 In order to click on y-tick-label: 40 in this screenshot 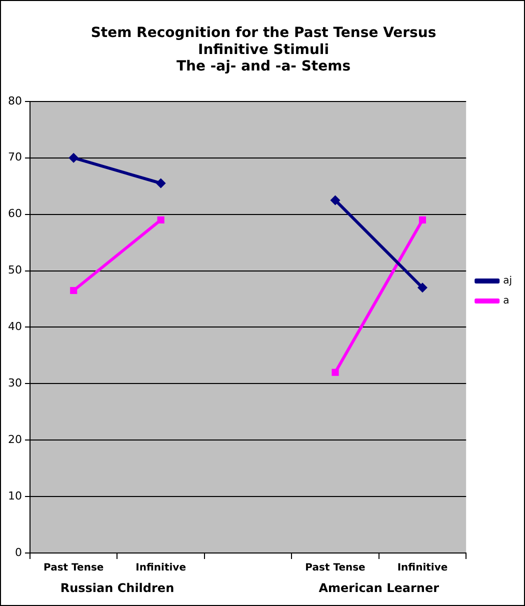, I will do `click(15, 327)`.